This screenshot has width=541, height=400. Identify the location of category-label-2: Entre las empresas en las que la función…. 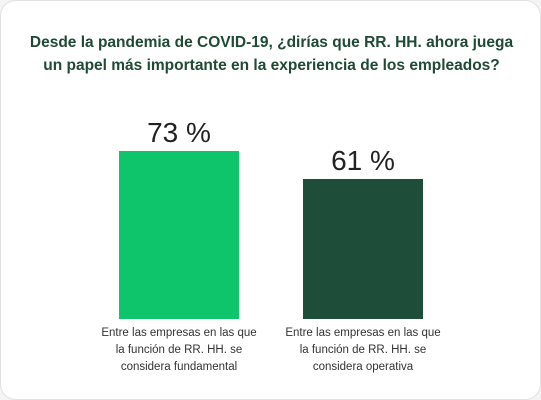
(363, 350).